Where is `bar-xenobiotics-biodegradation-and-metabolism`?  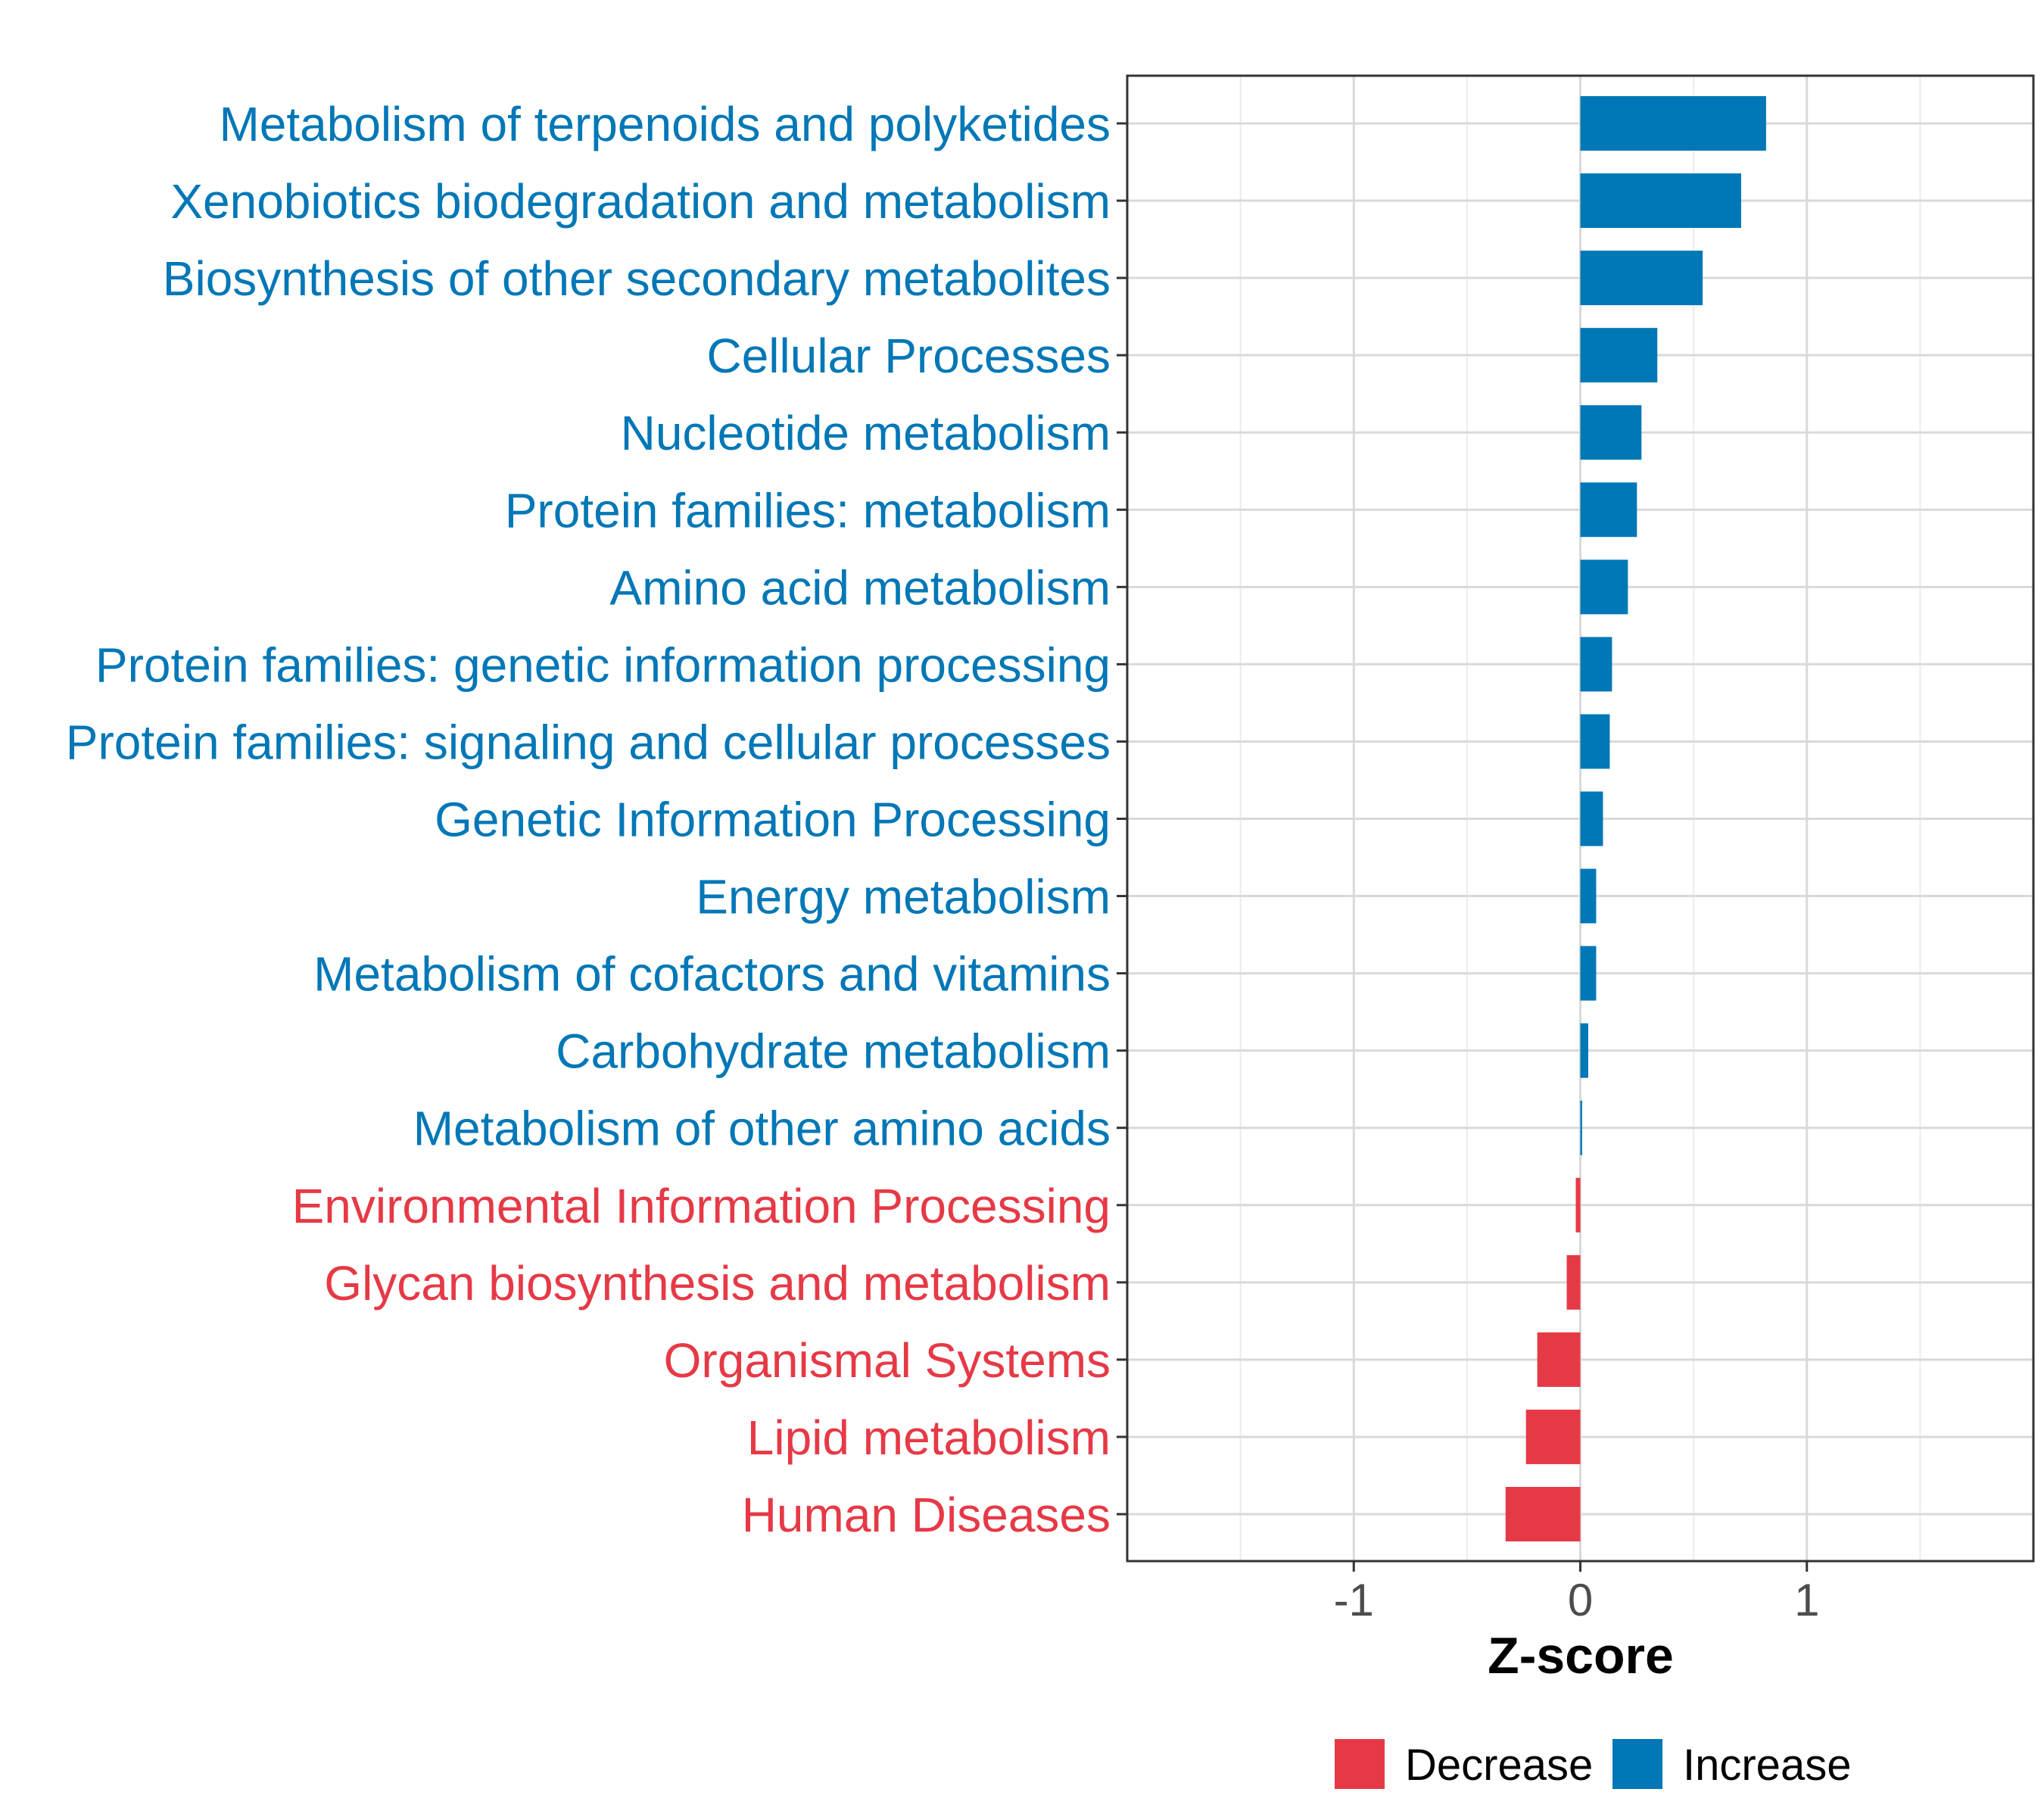 bar-xenobiotics-biodegradation-and-metabolism is located at coordinates (1660, 201).